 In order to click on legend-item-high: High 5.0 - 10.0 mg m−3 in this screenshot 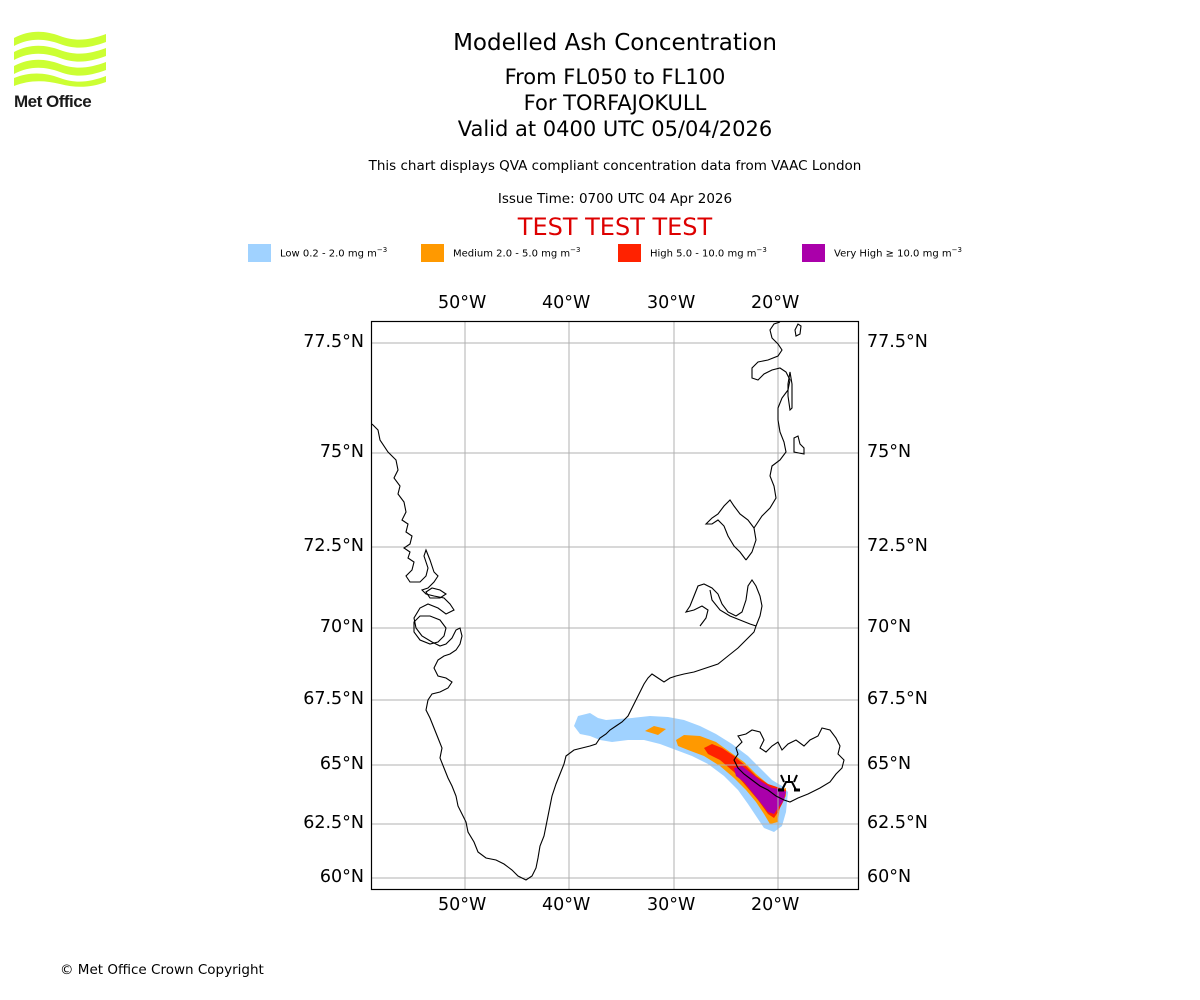, I will do `click(692, 253)`.